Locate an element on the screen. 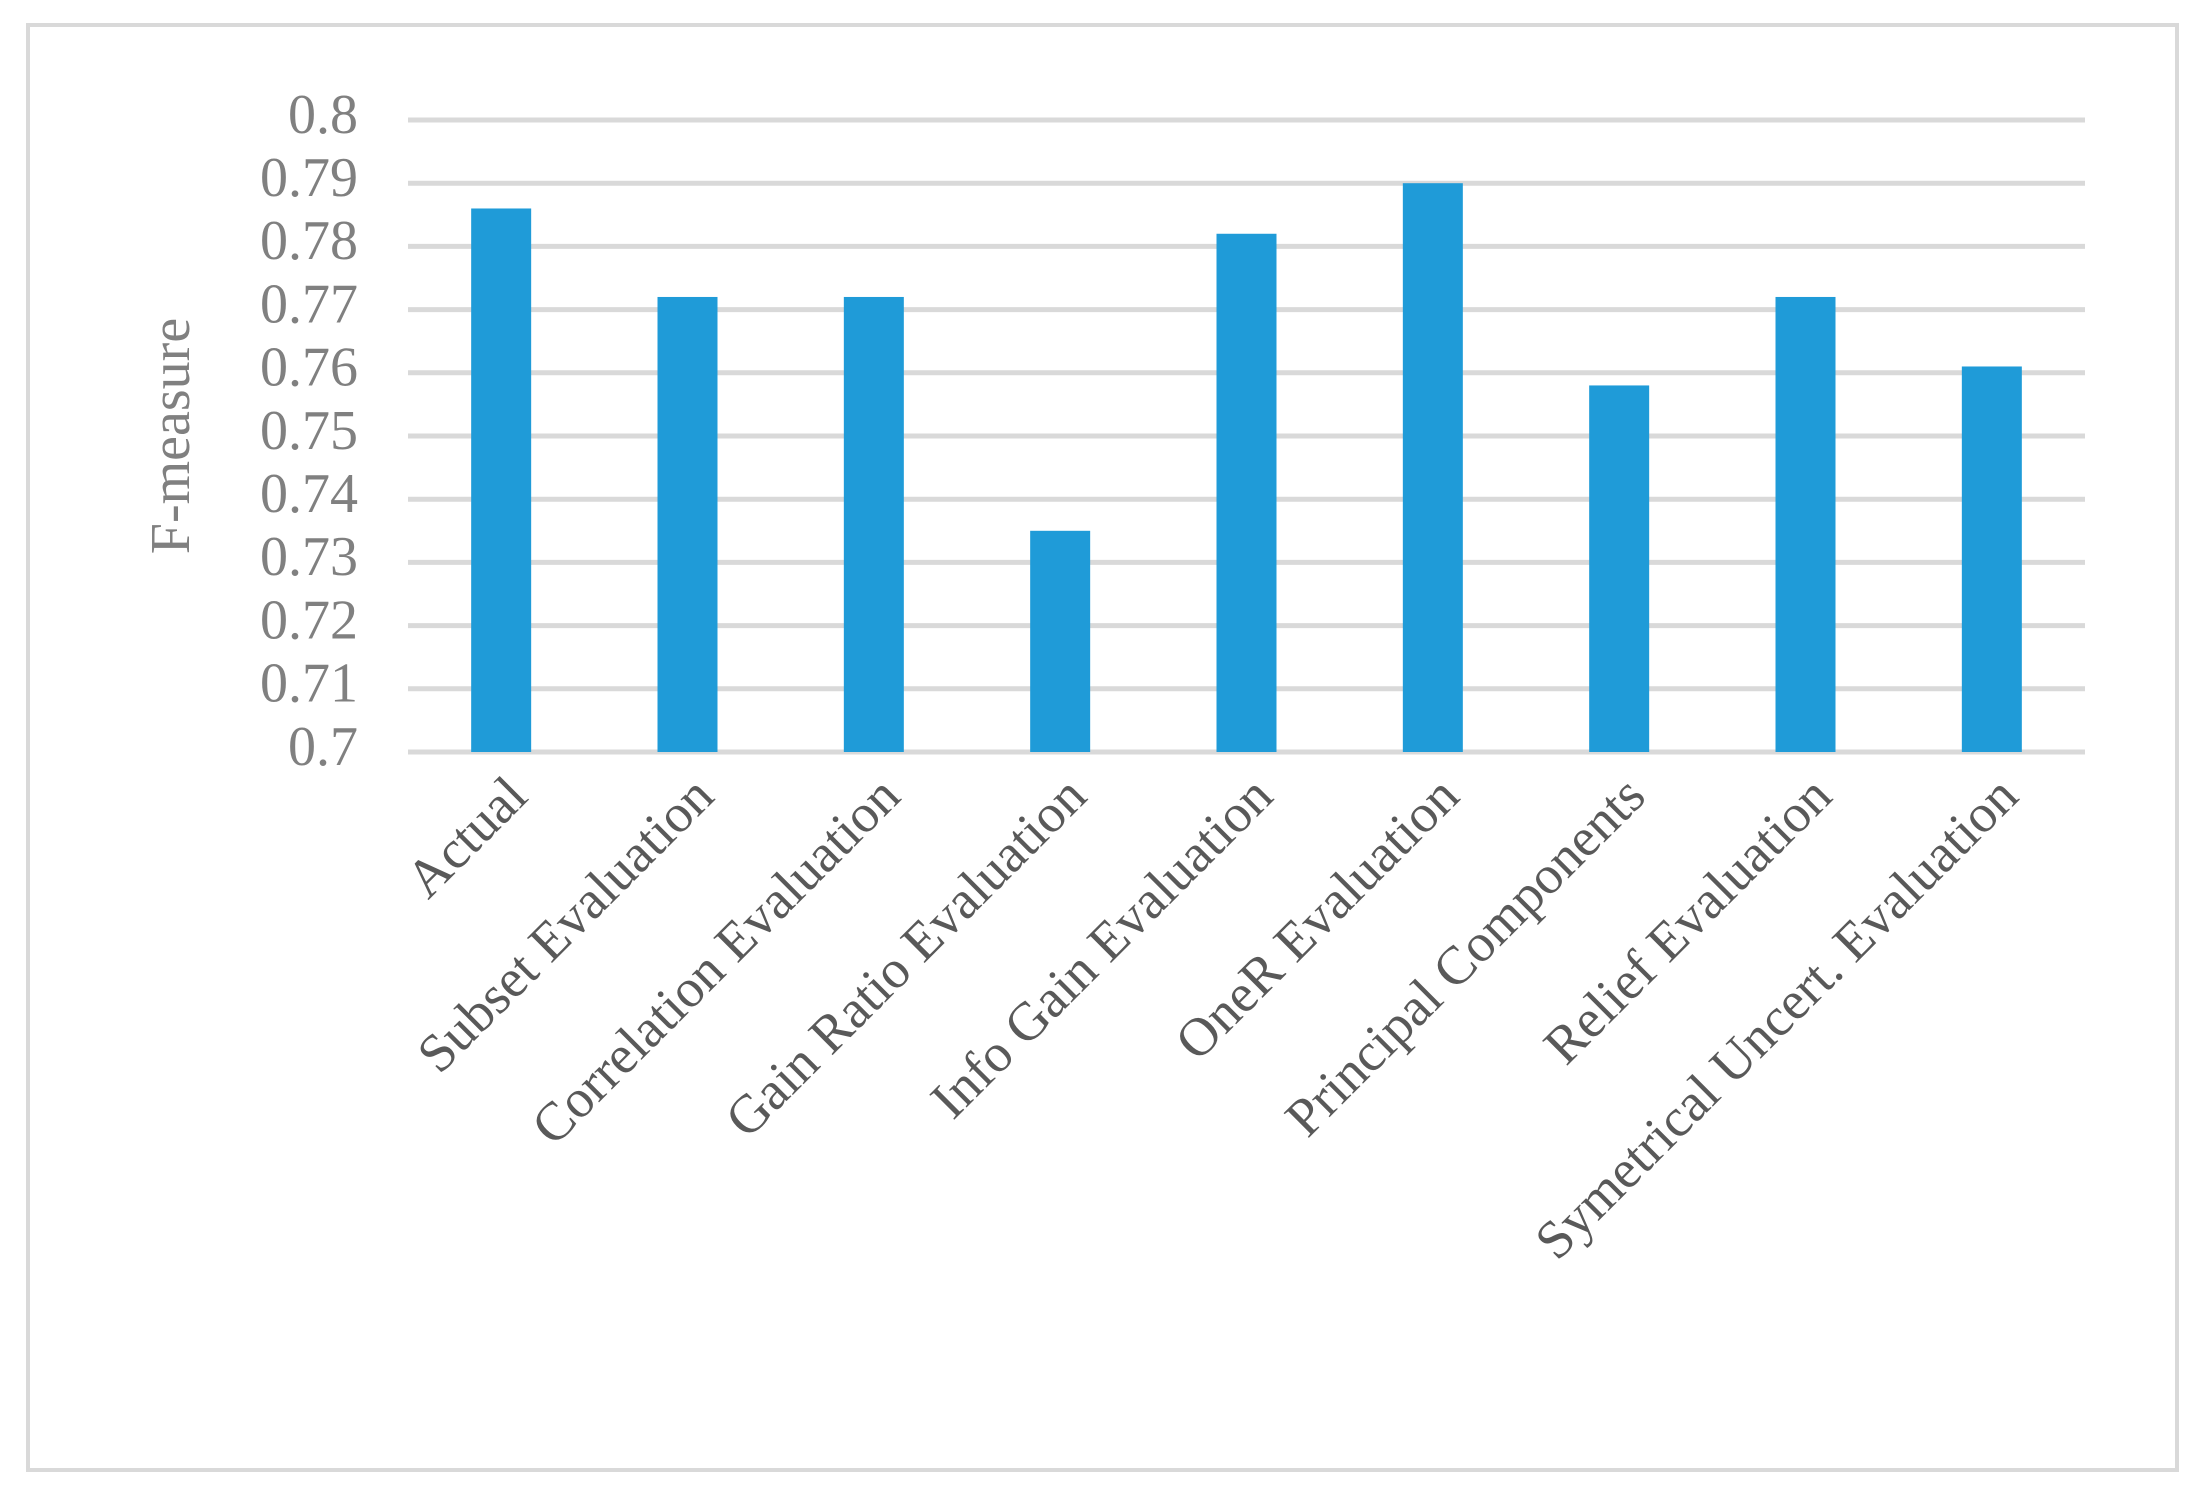  y-tick-label: 0.74 is located at coordinates (309, 494).